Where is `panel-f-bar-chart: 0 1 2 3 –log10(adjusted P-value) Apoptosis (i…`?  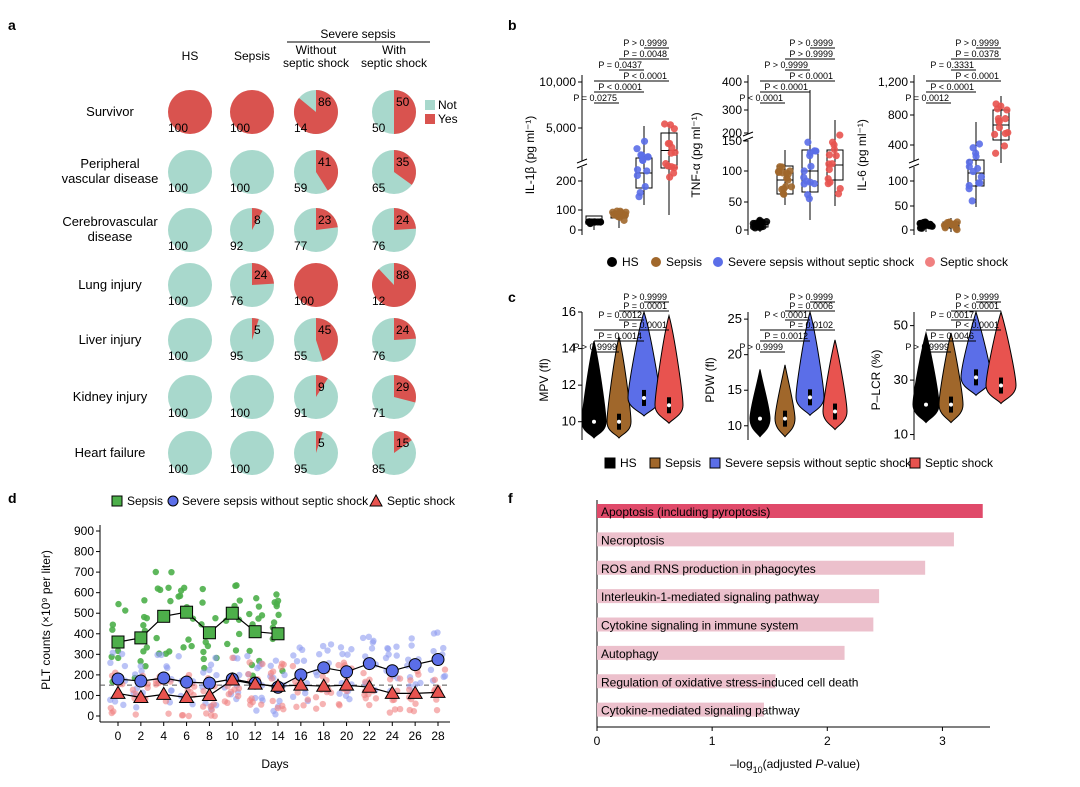
panel-f-bar-chart: 0 1 2 3 –log10(adjusted P-value) Apoptosis (i… is located at coordinates (792, 637).